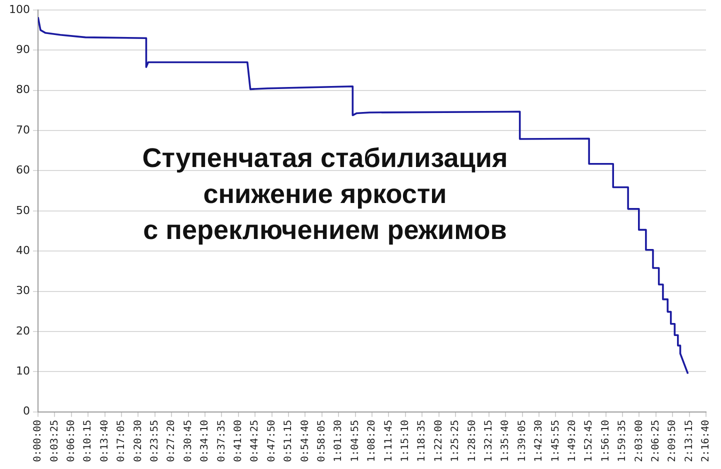  Describe the element at coordinates (19, 9) in the screenshot. I see `y-tick-label: 100` at that location.